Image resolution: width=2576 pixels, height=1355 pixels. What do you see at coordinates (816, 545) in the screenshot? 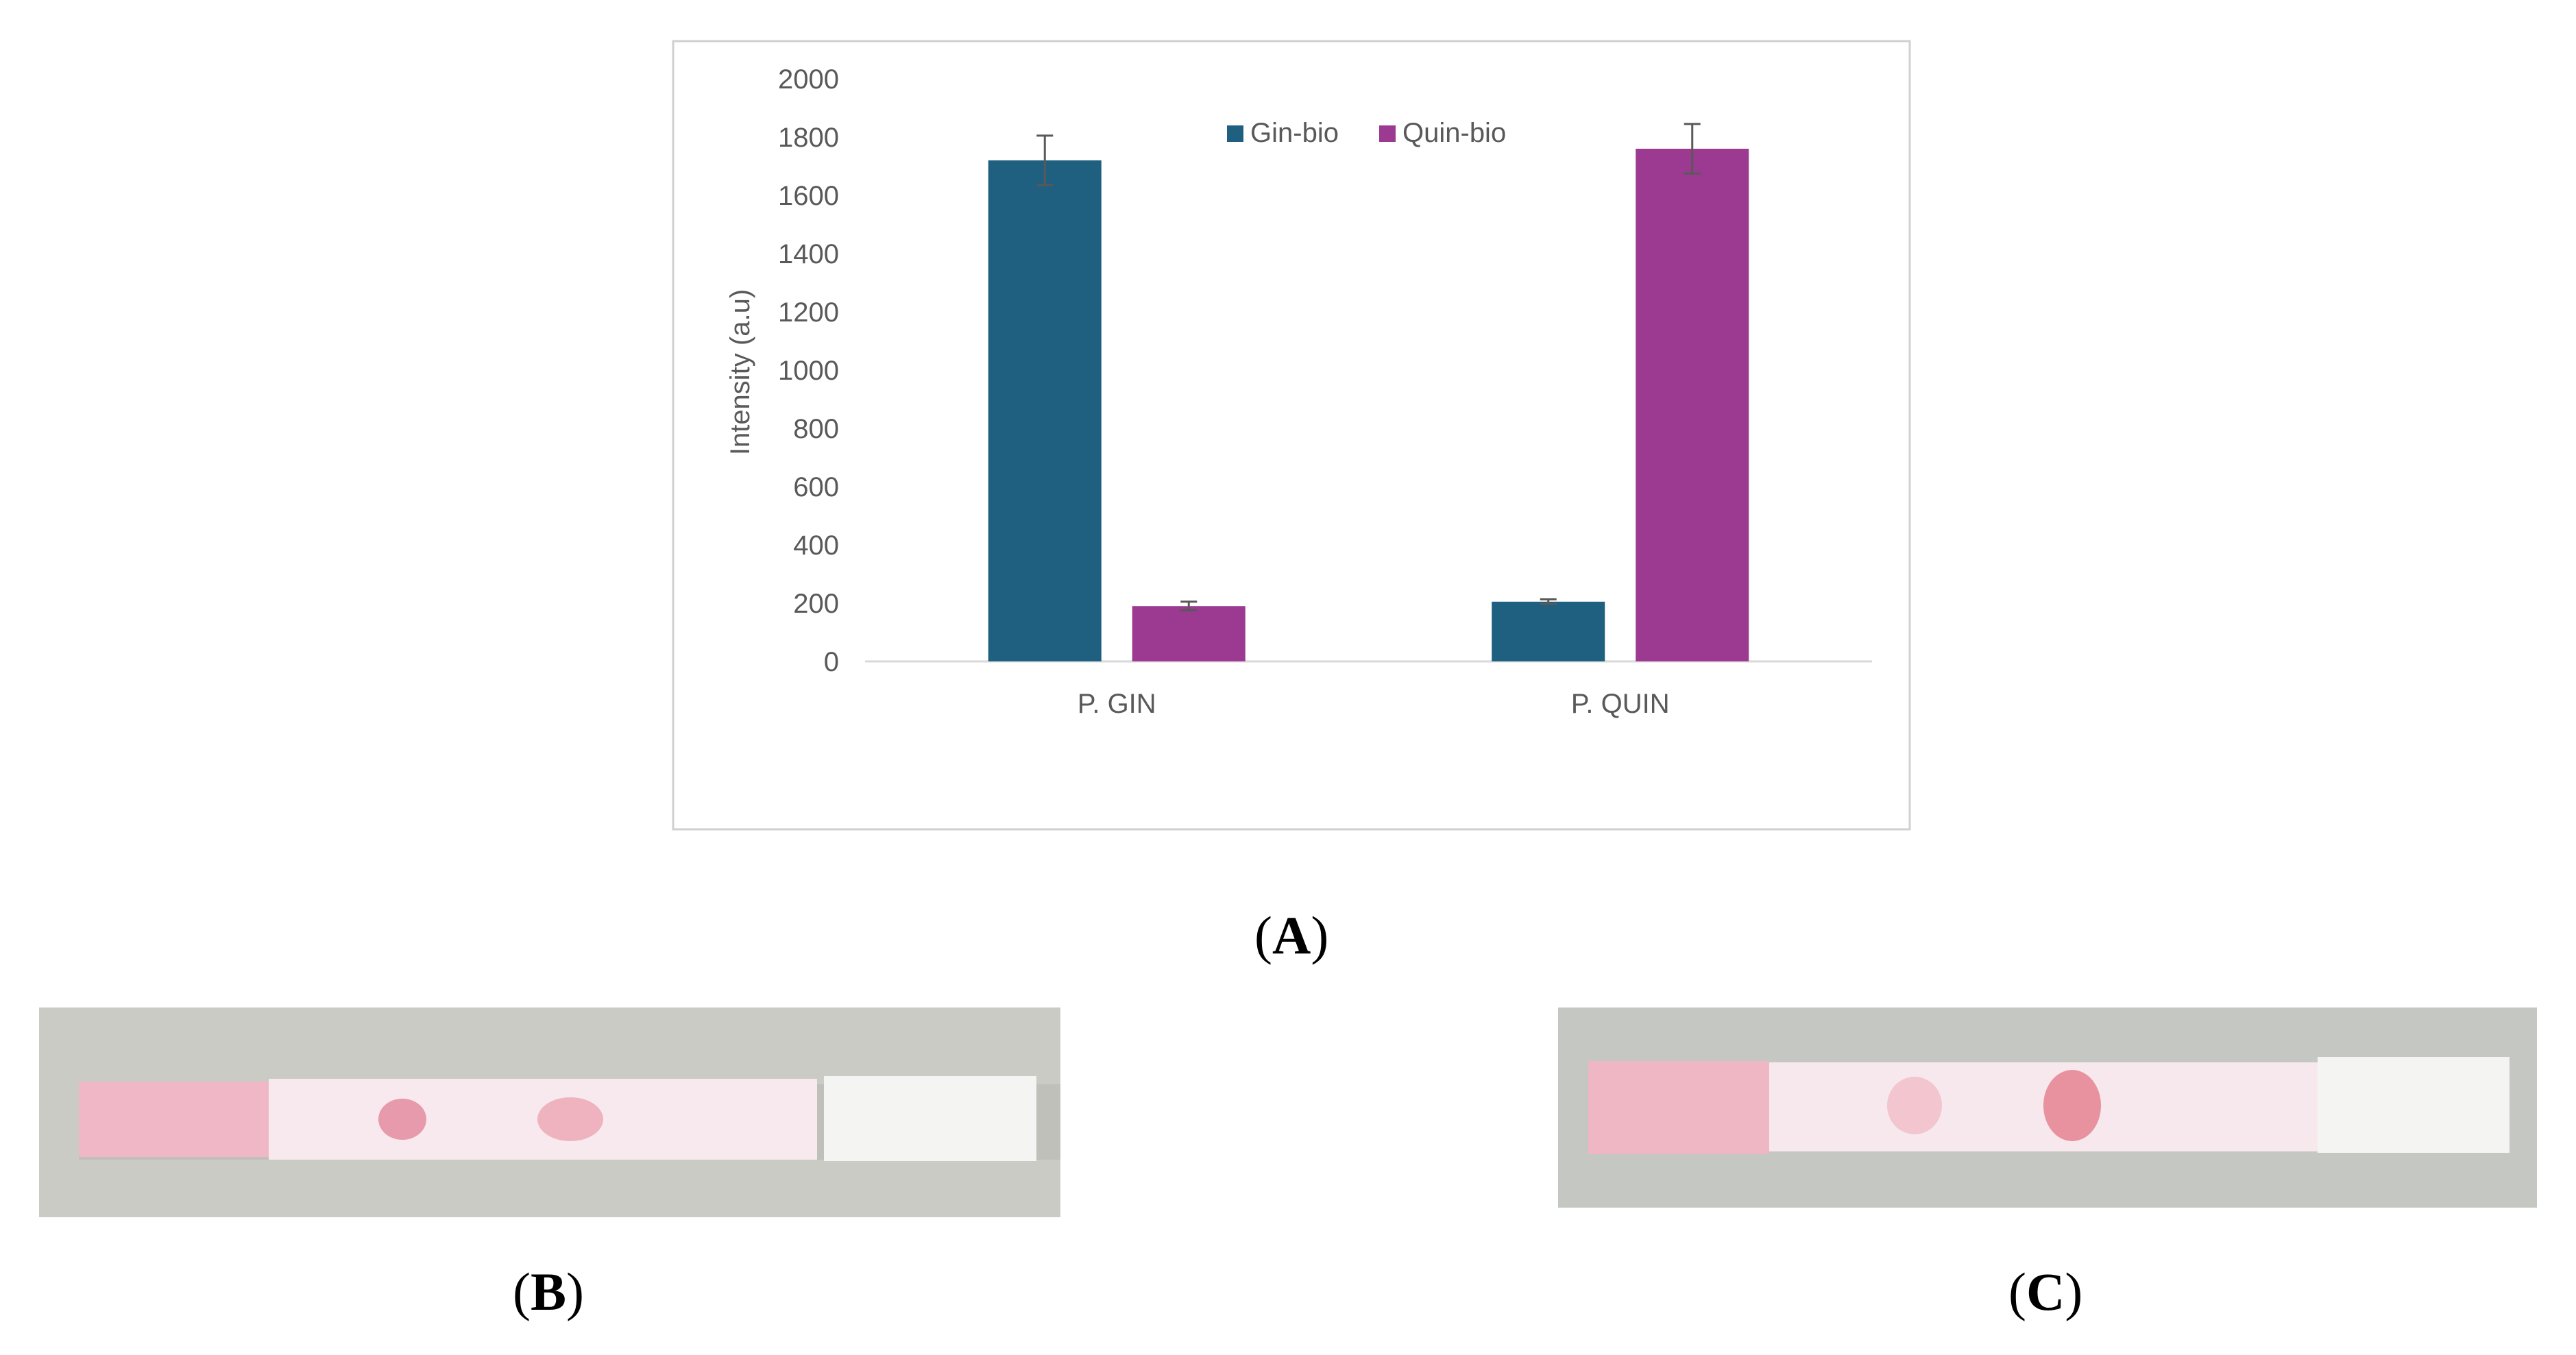
I see `y-tick-label: 400` at bounding box center [816, 545].